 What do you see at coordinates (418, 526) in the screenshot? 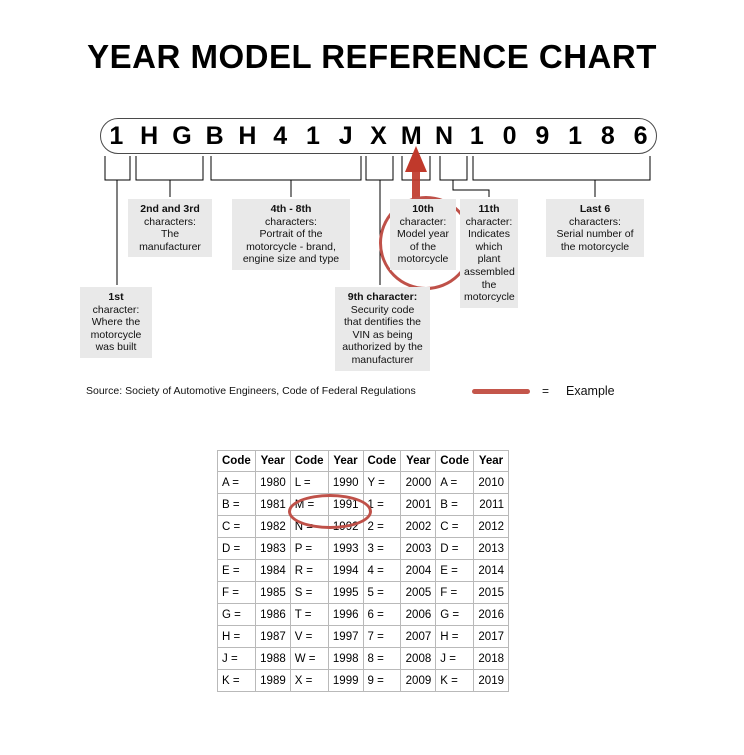
I see `table-cell-year: 2002` at bounding box center [418, 526].